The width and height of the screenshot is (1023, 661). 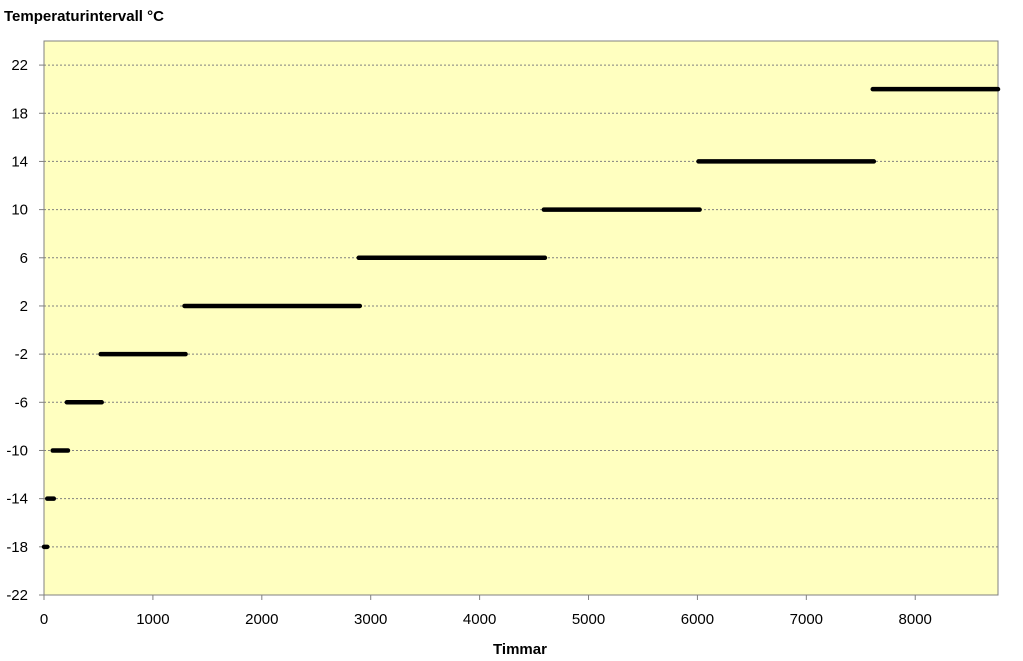 I want to click on x-tick-label: 6000, so click(x=697, y=619).